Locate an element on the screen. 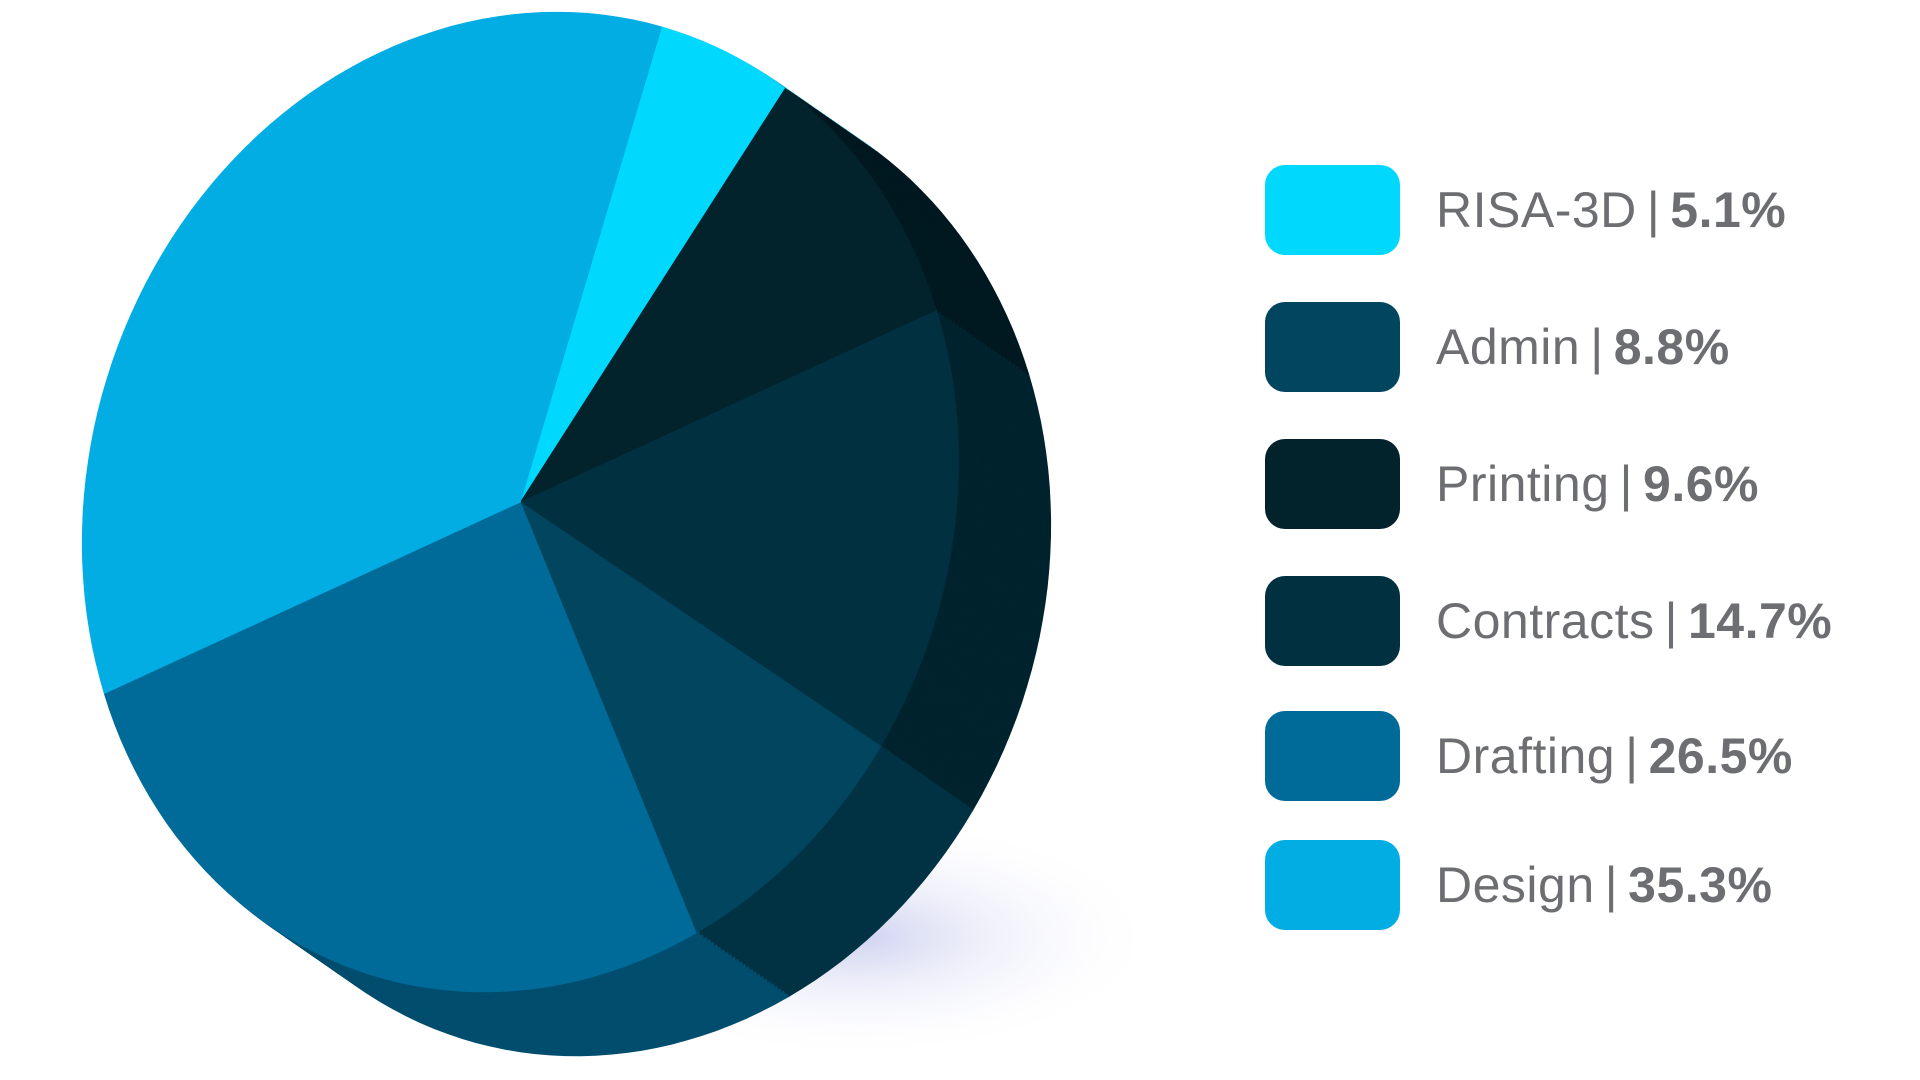 This screenshot has height=1080, width=1920. legend-item: Printing | 9.6% is located at coordinates (1512, 484).